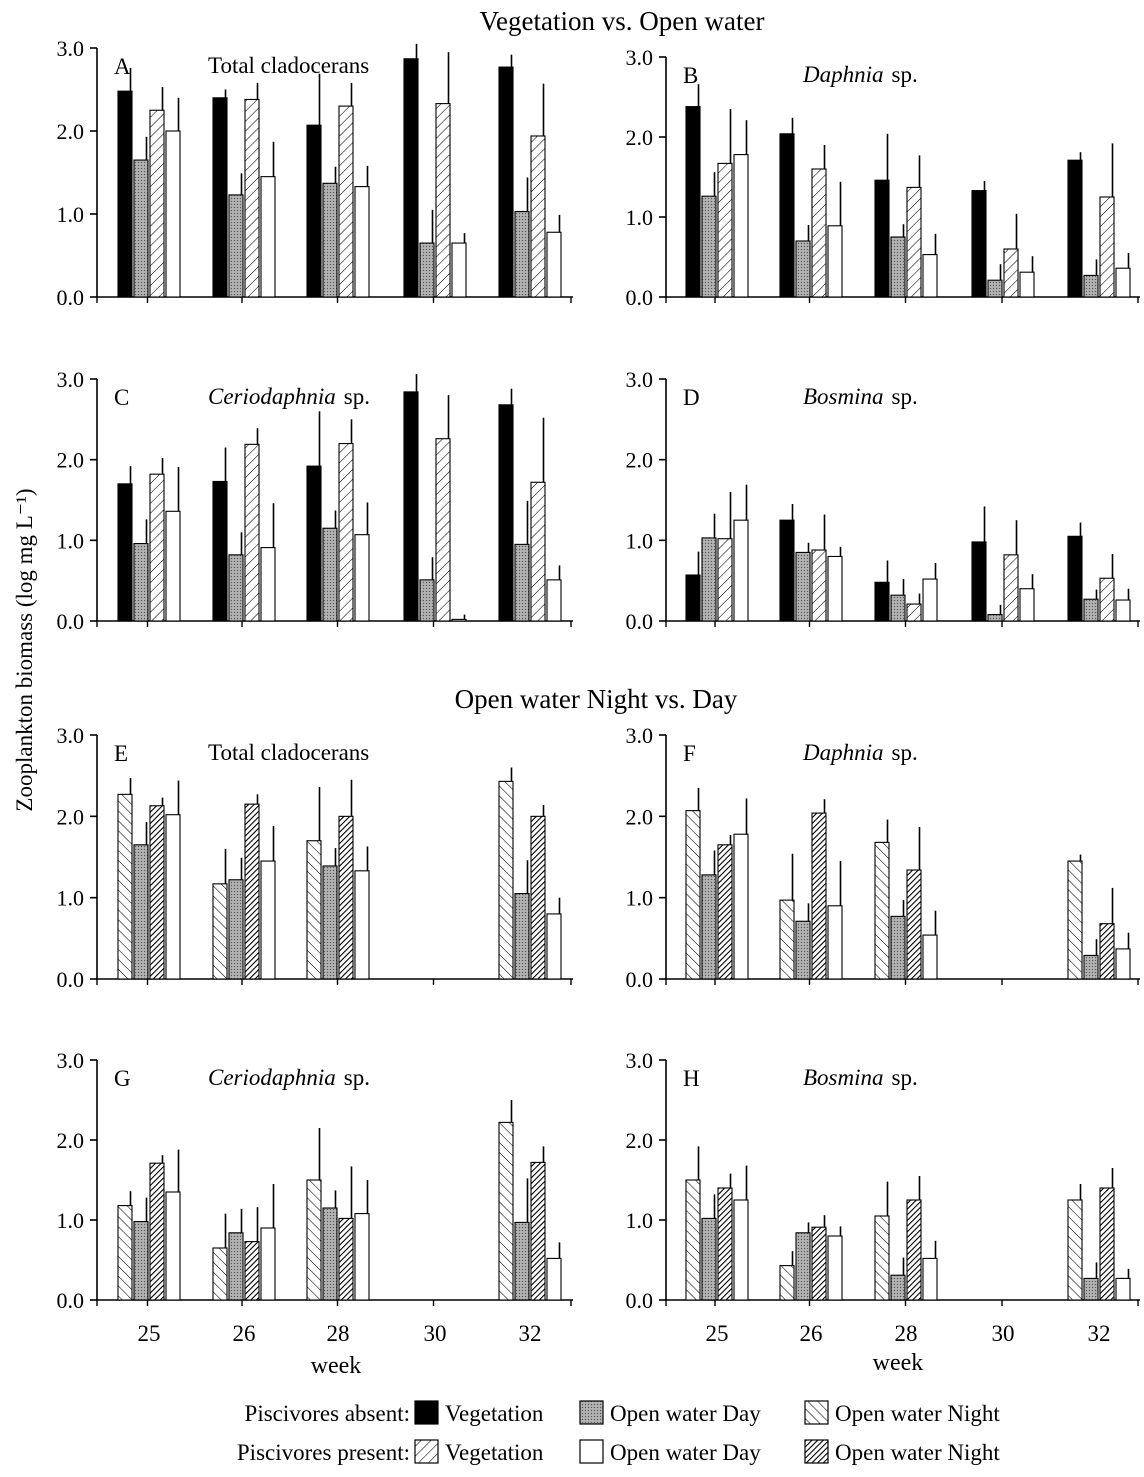 The image size is (1144, 1477). I want to click on panel-C: 0.0 1.0 2.0 3.0 C Ceriodaphnia sp., so click(315, 500).